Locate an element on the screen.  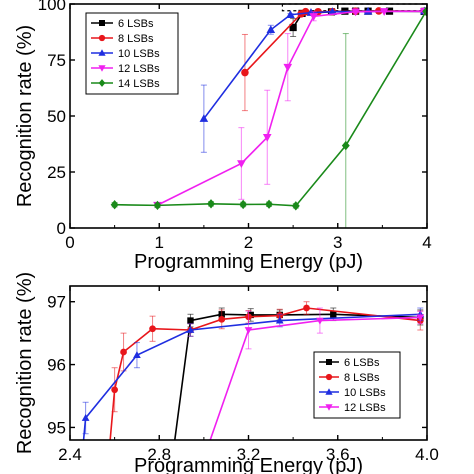
x-tick-label: 4 is located at coordinates (426, 242).